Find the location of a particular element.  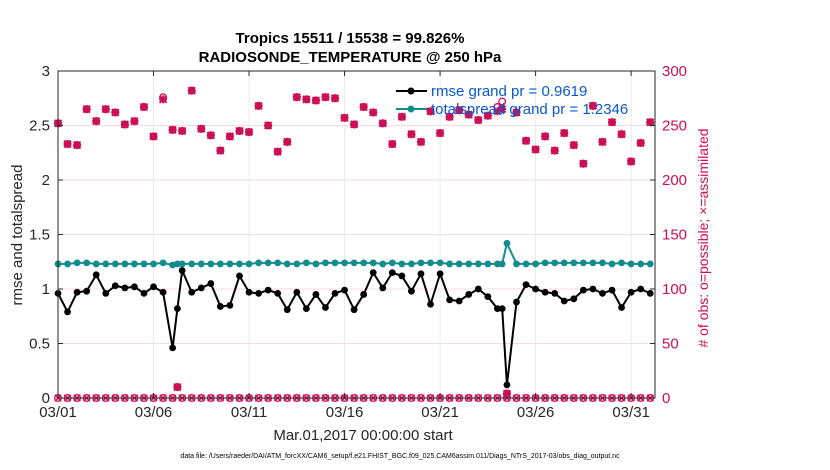

legend-totalspread-label: totalspread grand pr = 1.2346 is located at coordinates (529, 109).